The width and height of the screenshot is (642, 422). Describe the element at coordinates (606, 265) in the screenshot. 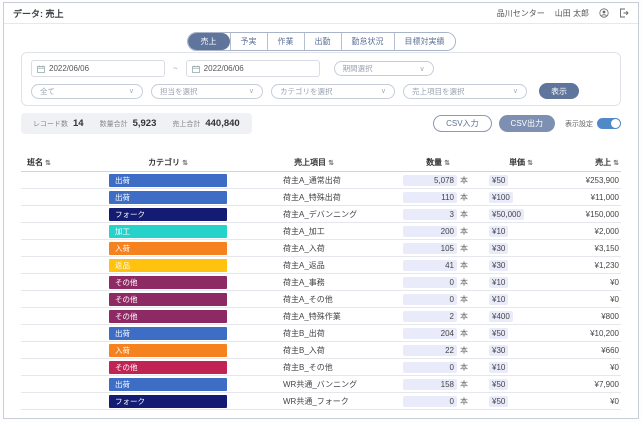

I see `sales-cell: ¥1,230` at that location.